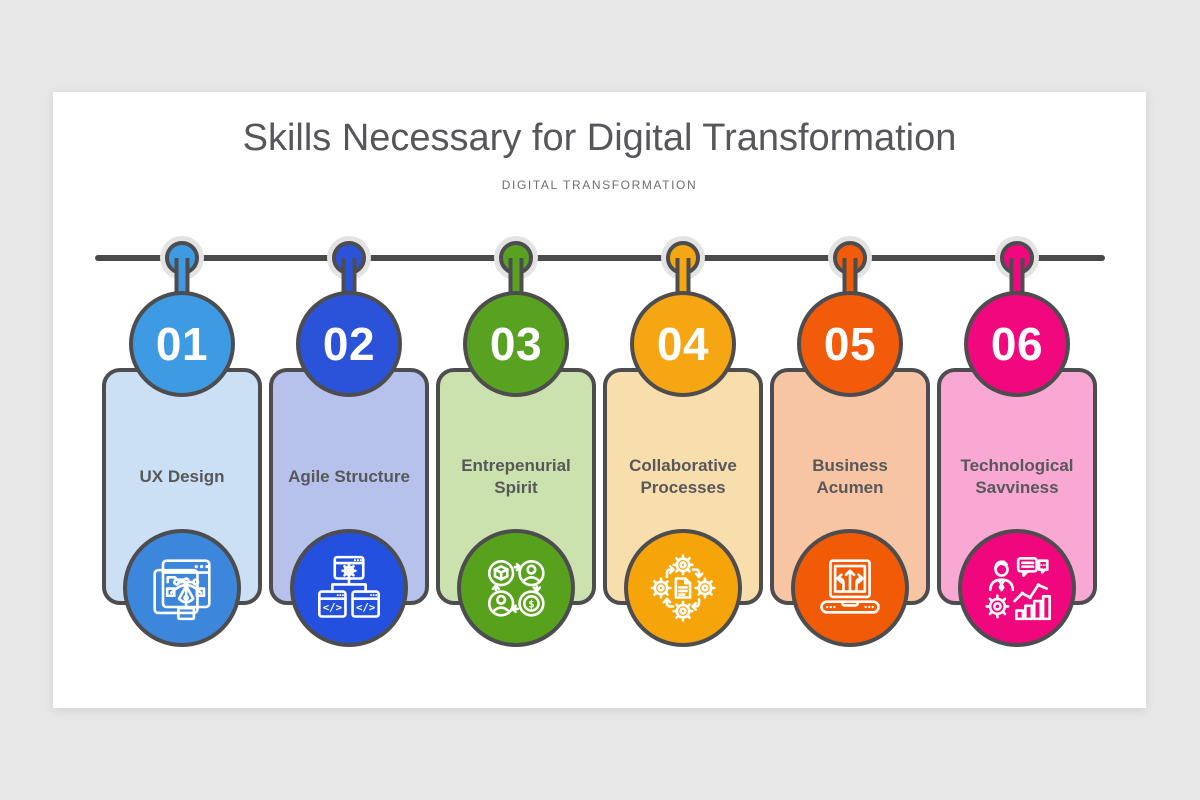 This screenshot has height=800, width=1200. I want to click on number-text: 02, so click(349, 344).